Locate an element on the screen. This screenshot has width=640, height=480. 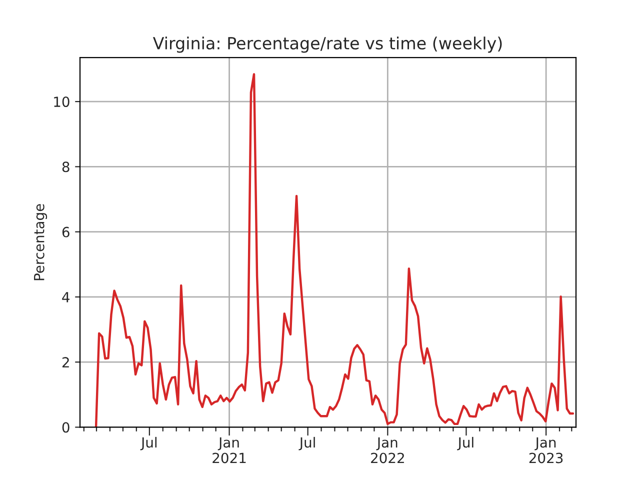
y-tick-label: 2 is located at coordinates (65, 362).